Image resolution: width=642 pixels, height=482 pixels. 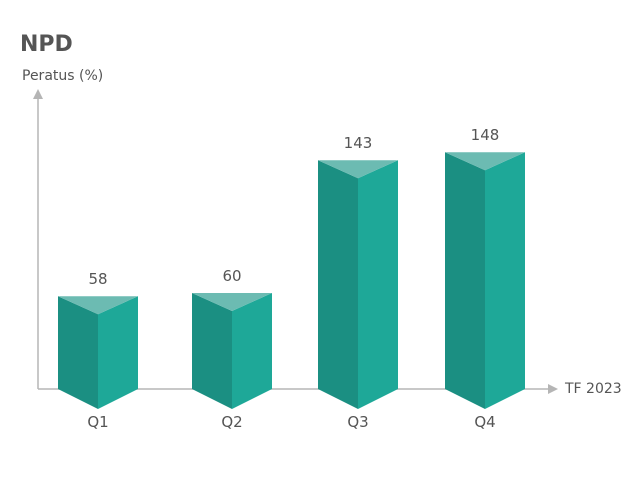 I want to click on data-label: 60, so click(x=231, y=276).